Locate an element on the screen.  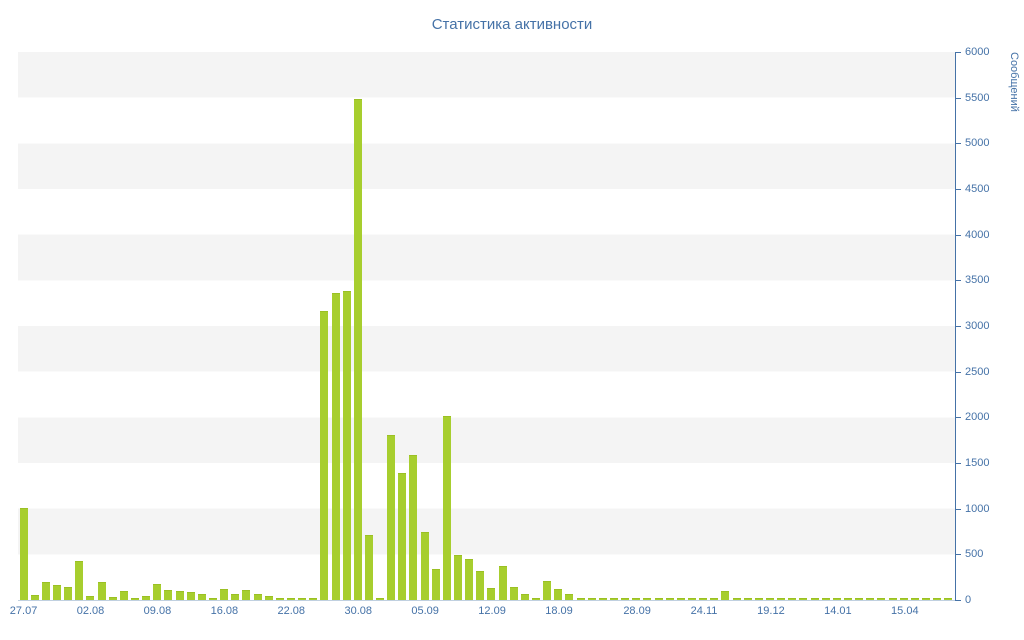
x-tick-label: 28.09 is located at coordinates (637, 611).